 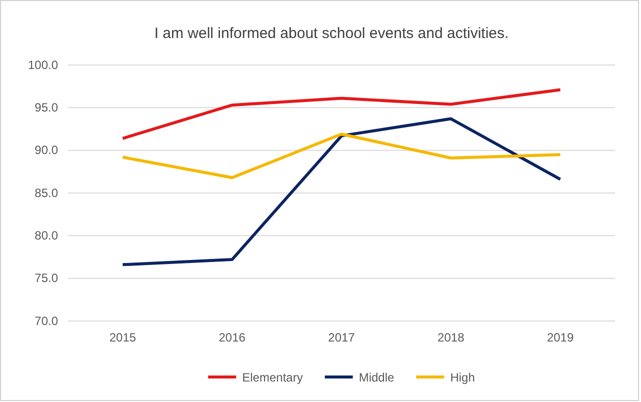 What do you see at coordinates (122, 337) in the screenshot?
I see `x-tick-label: 2015` at bounding box center [122, 337].